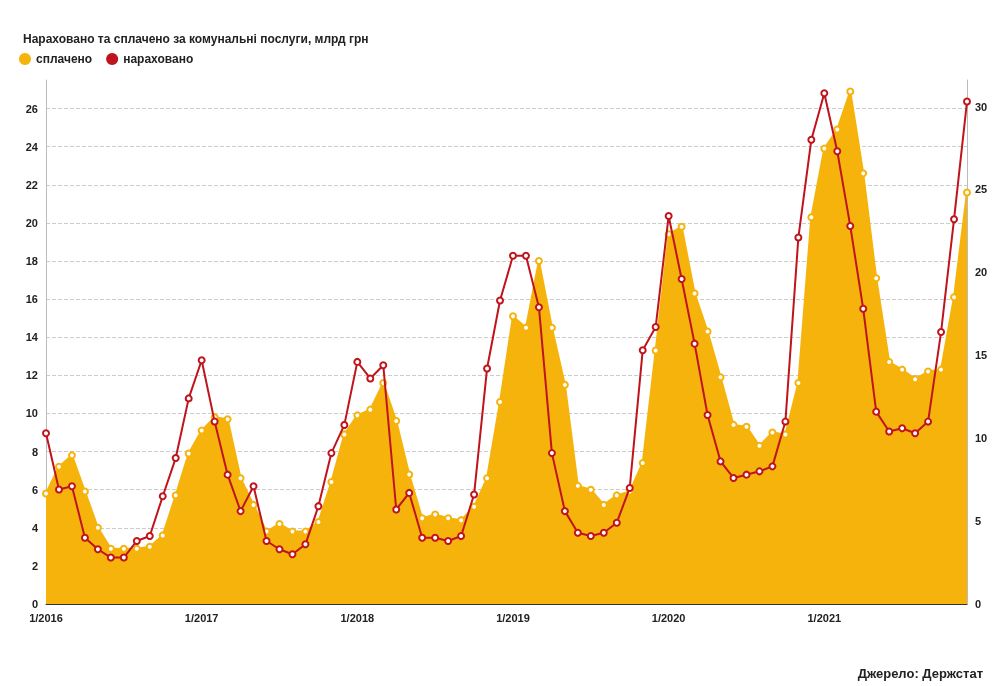 This screenshot has width=1003, height=686. Describe the element at coordinates (201, 617) in the screenshot. I see `x-tick-label: 1/2017` at that location.